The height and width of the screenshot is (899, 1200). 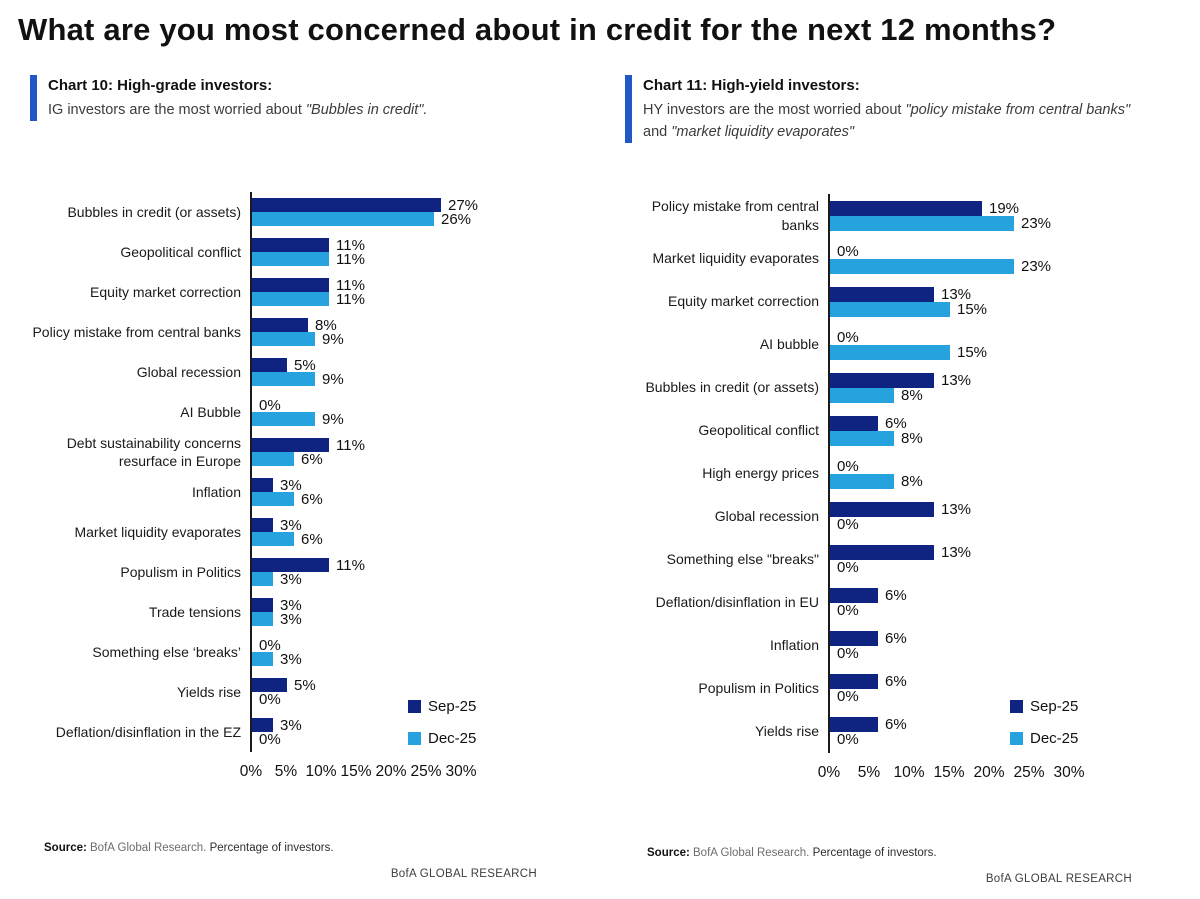 What do you see at coordinates (402, 292) in the screenshot?
I see `bar-area: 11% 11%` at bounding box center [402, 292].